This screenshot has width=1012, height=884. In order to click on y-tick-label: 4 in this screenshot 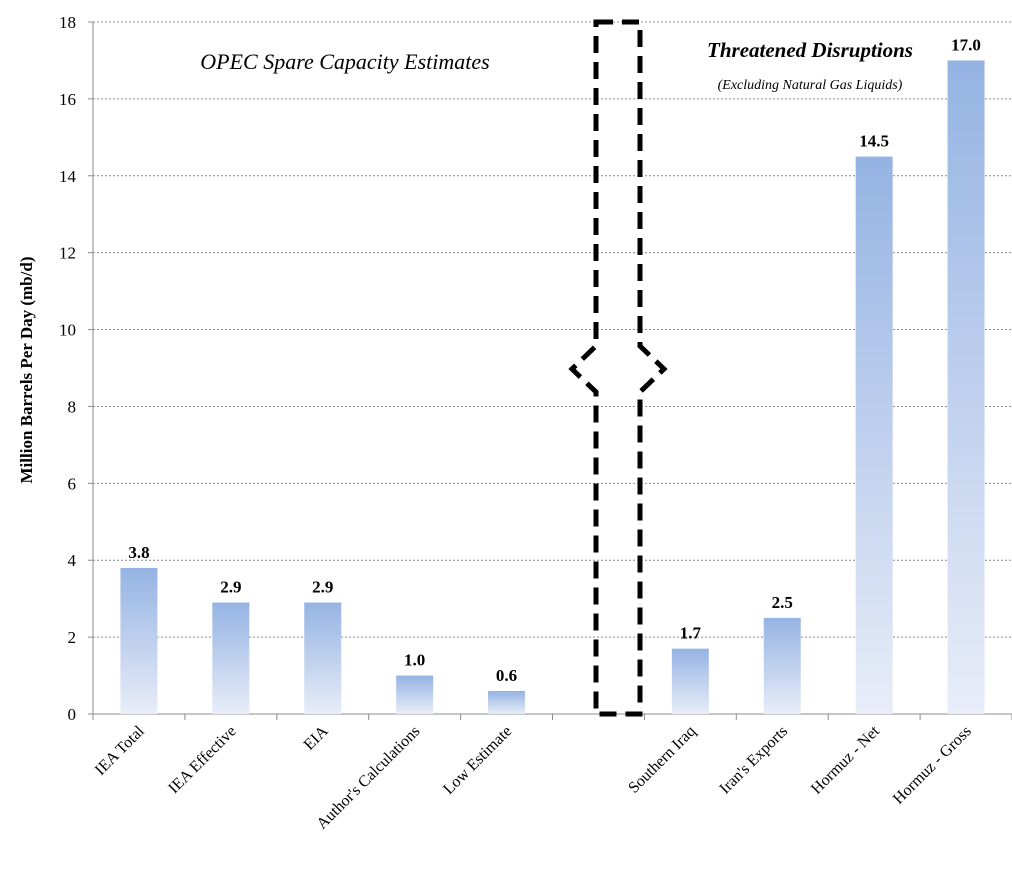, I will do `click(72, 560)`.